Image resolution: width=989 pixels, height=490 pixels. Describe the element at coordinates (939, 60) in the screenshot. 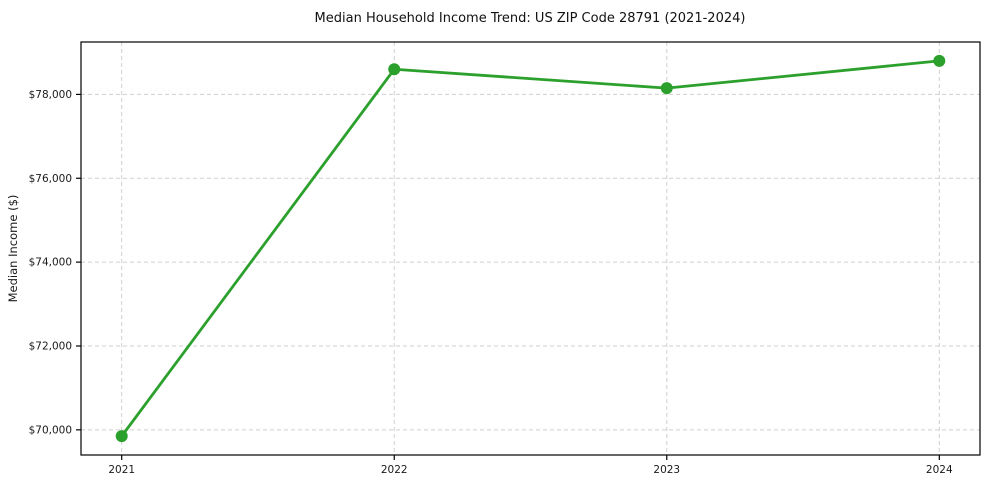

I see `data-point-2024` at that location.